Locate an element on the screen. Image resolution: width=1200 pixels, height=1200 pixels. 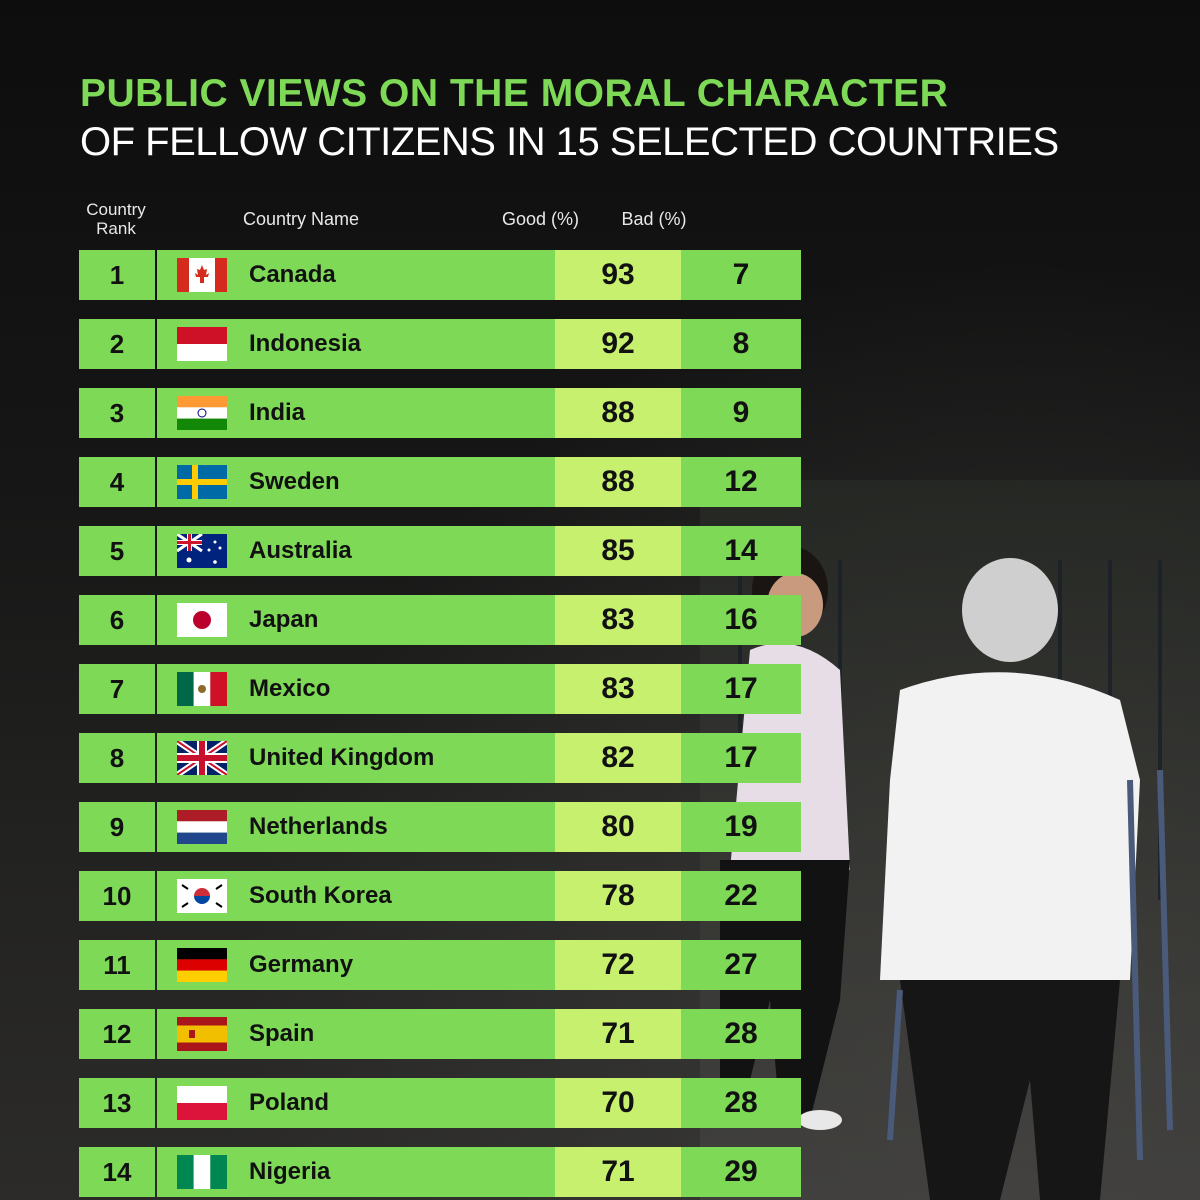
bad-percent-cell: 22 is located at coordinates (741, 896).